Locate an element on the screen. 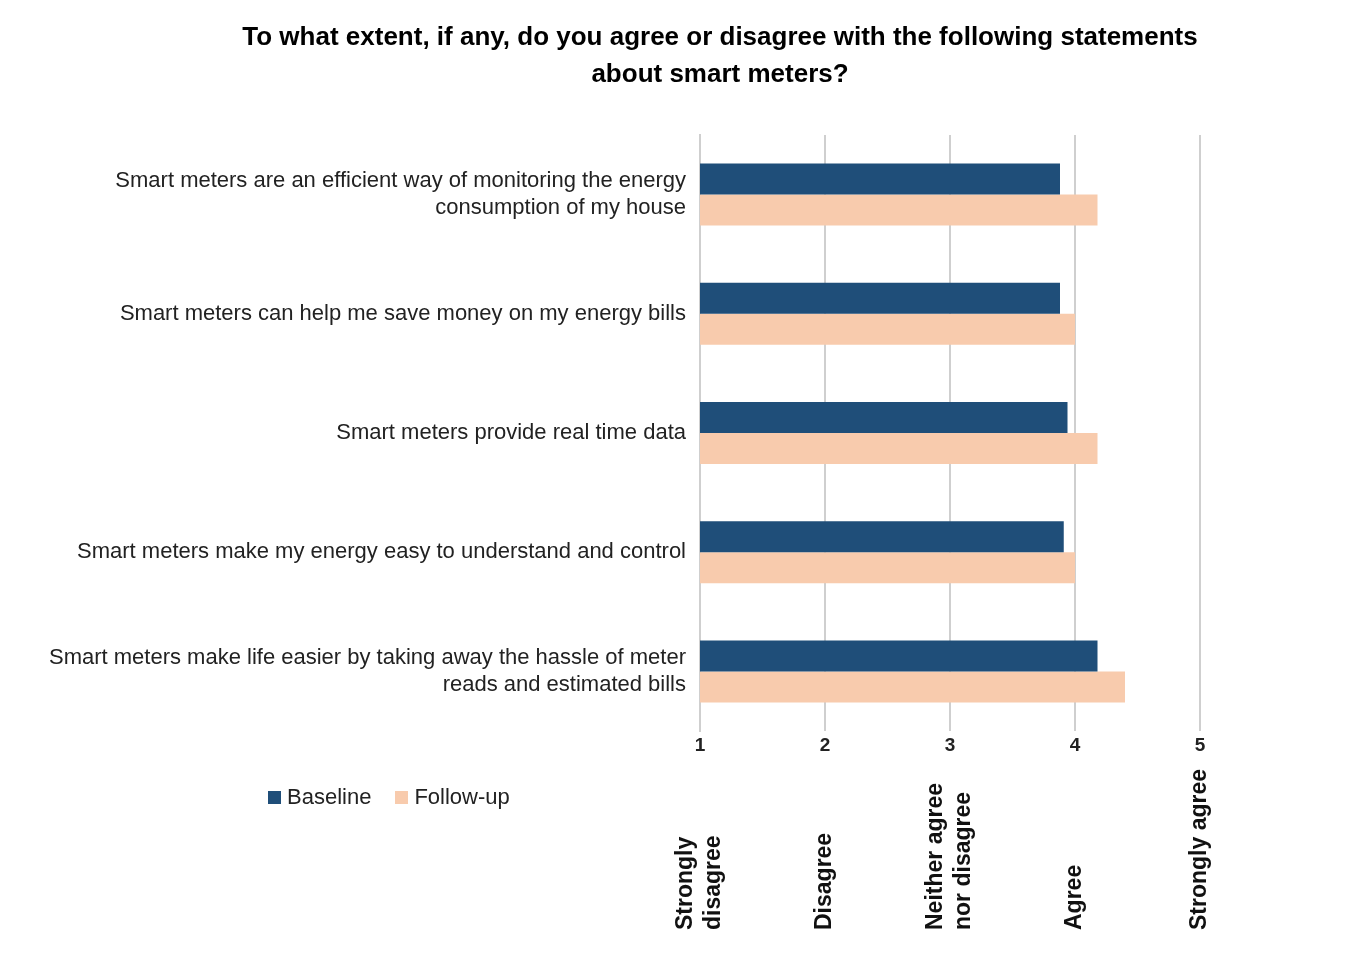 The width and height of the screenshot is (1347, 975). x-tick-label: 3 is located at coordinates (950, 744).